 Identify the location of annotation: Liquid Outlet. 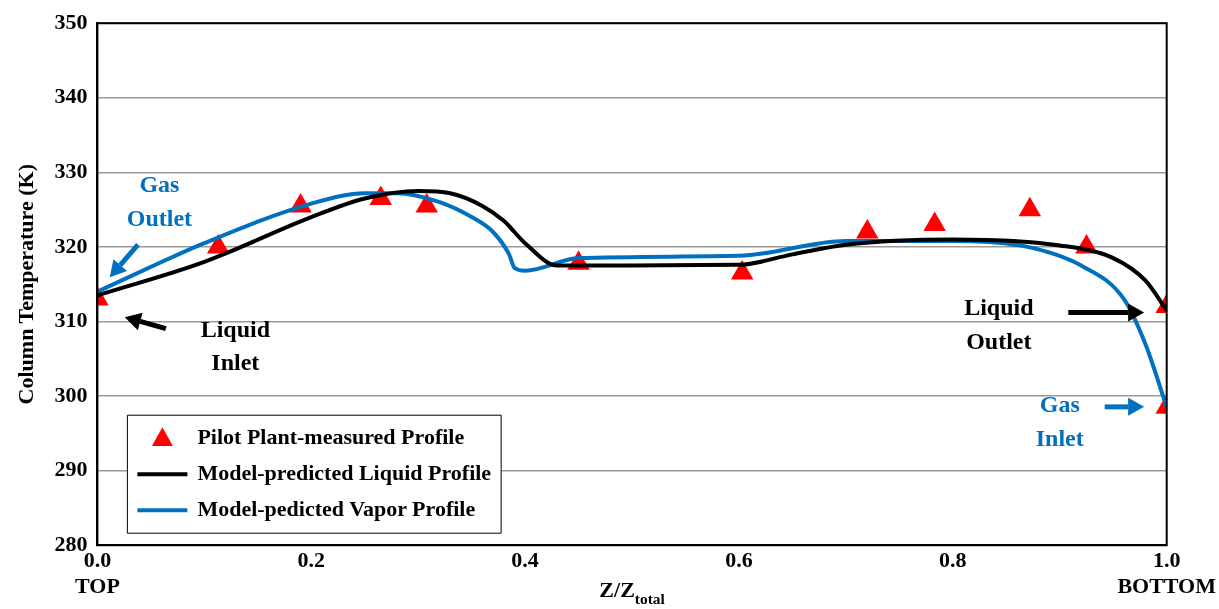
(999, 324).